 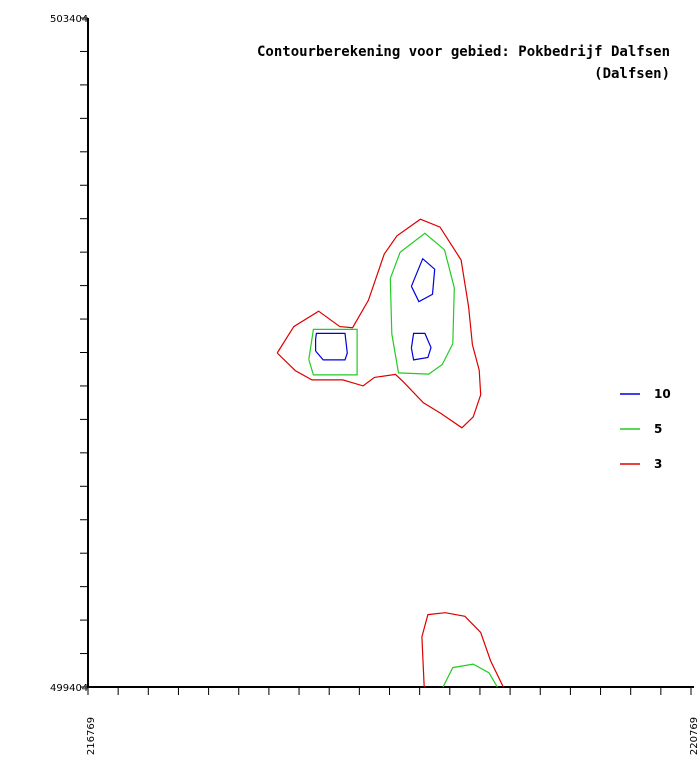 What do you see at coordinates (694, 736) in the screenshot?
I see `x-tick-label-right: 220769` at bounding box center [694, 736].